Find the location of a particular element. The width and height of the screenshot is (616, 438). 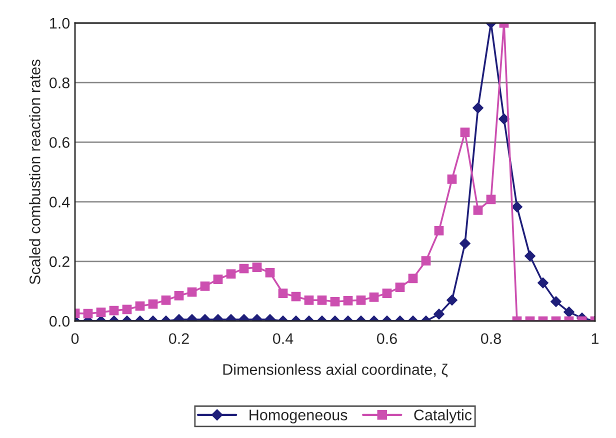

x-tick-label: 0.2 is located at coordinates (178, 338).